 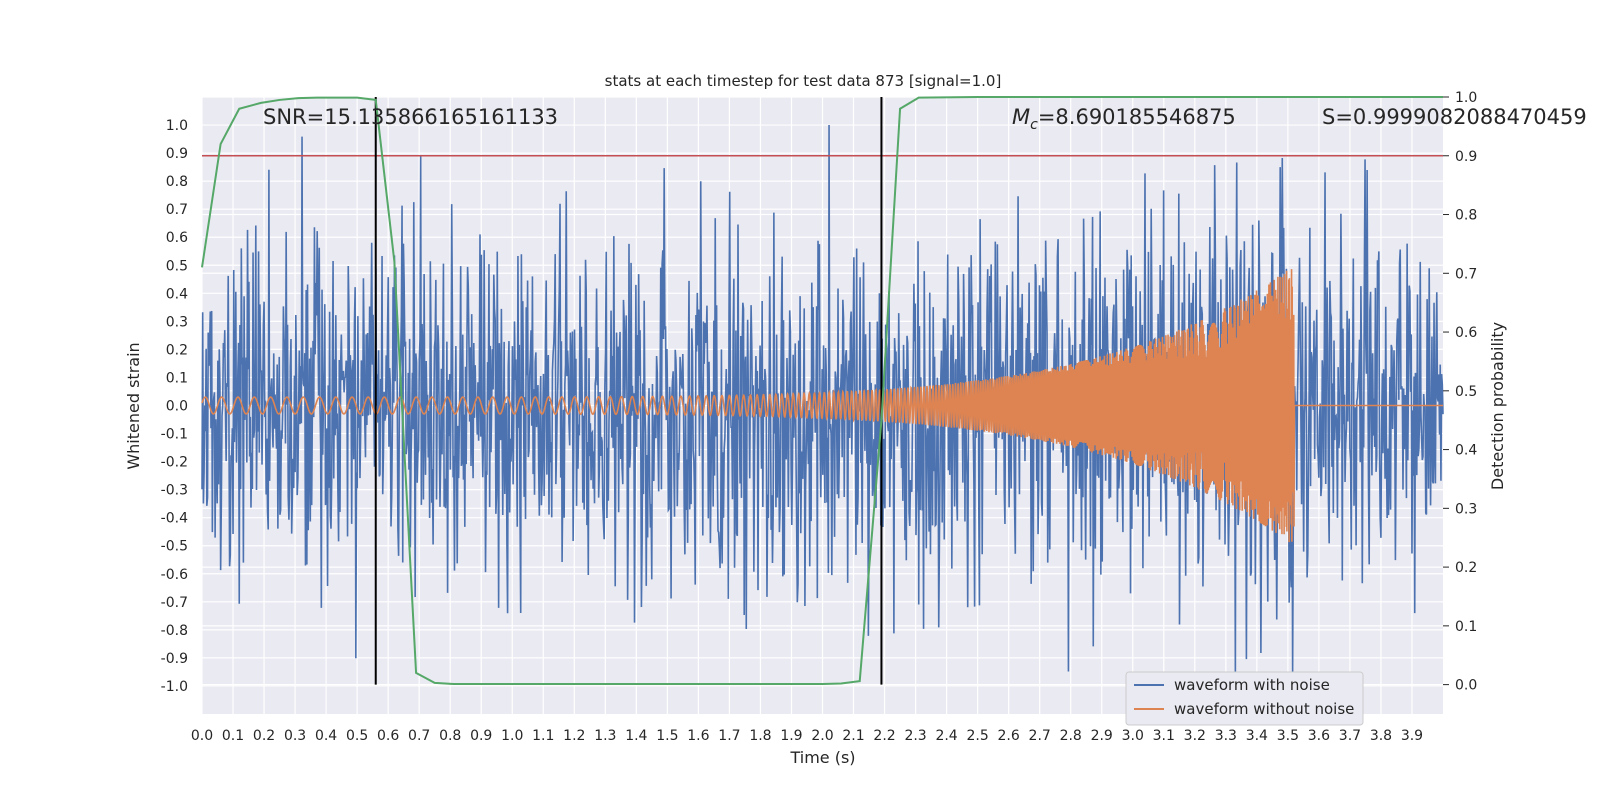 I want to click on annotation-mc: Mc=8.690185546875, so click(x=1124, y=119).